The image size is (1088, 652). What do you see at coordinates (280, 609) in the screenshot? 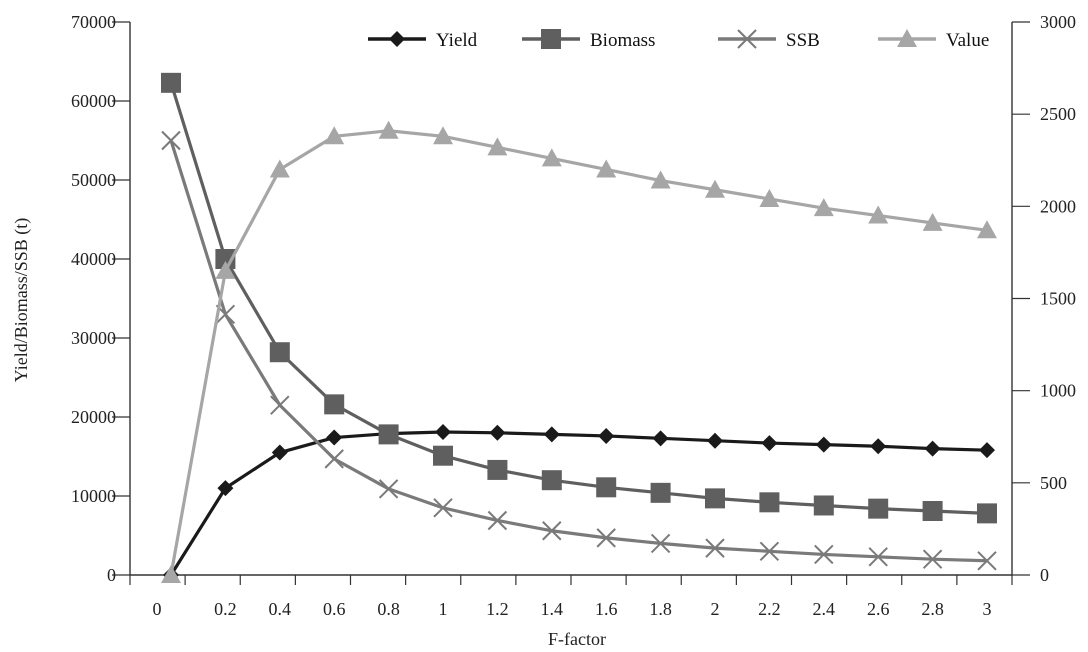
I see `x-tick-label: 0.4` at bounding box center [280, 609].